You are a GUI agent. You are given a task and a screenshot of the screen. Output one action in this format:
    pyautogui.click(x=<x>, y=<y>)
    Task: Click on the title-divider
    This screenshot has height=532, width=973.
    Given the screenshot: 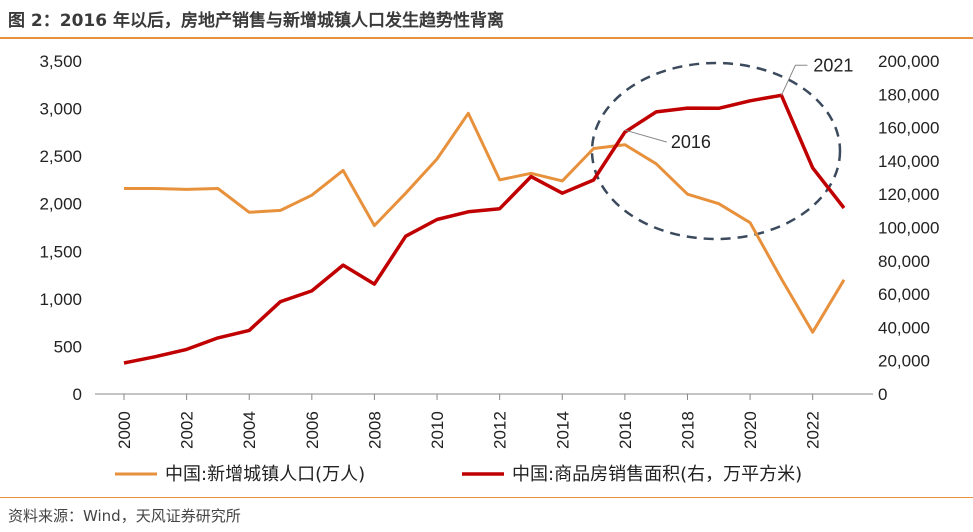 What is the action you would take?
    pyautogui.click(x=486, y=38)
    